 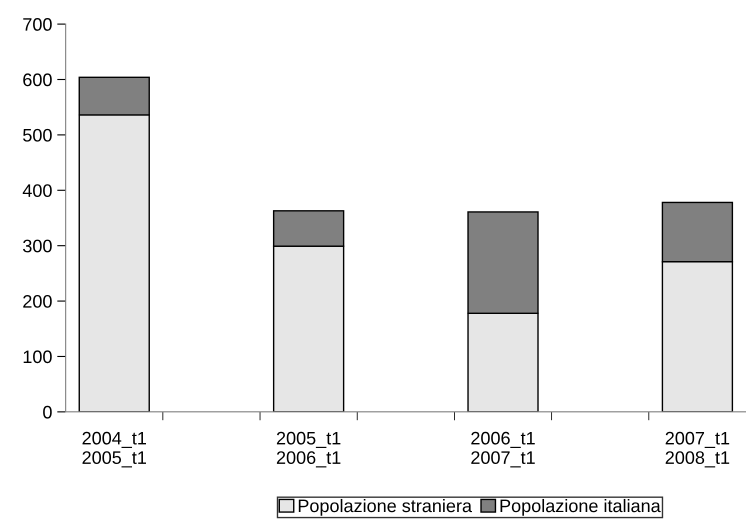 What do you see at coordinates (37, 24) in the screenshot?
I see `y-tick-label: 700` at bounding box center [37, 24].